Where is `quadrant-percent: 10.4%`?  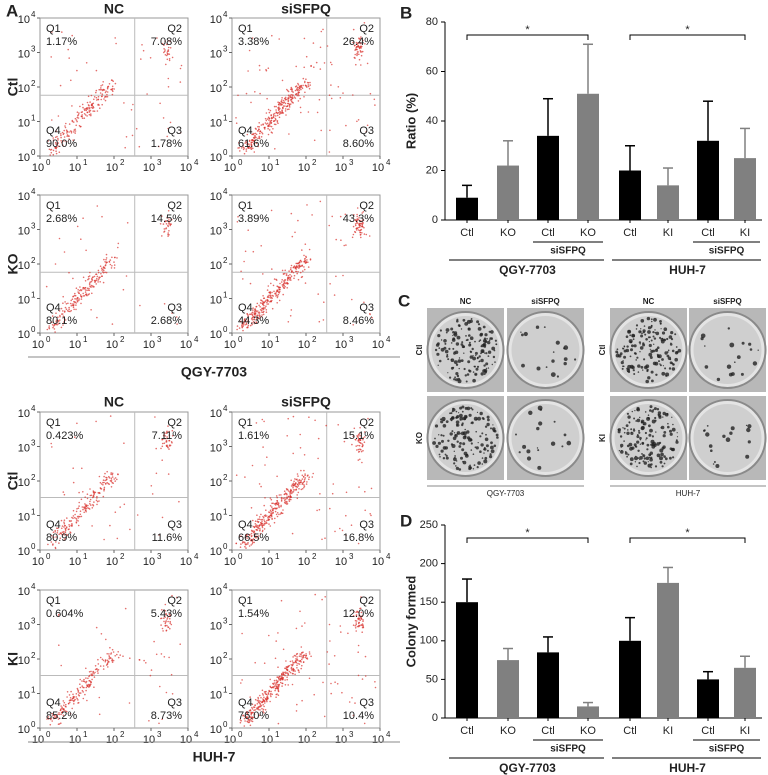
quadrant-percent: 10.4% is located at coordinates (358, 716).